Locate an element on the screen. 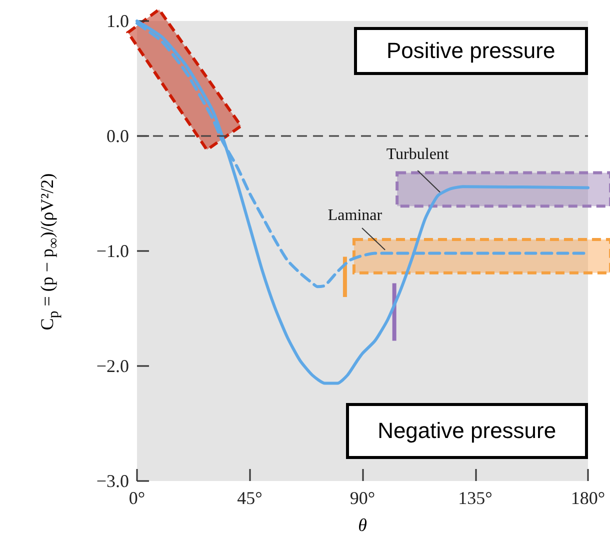  y-tick-label: −3.0 is located at coordinates (112, 481).